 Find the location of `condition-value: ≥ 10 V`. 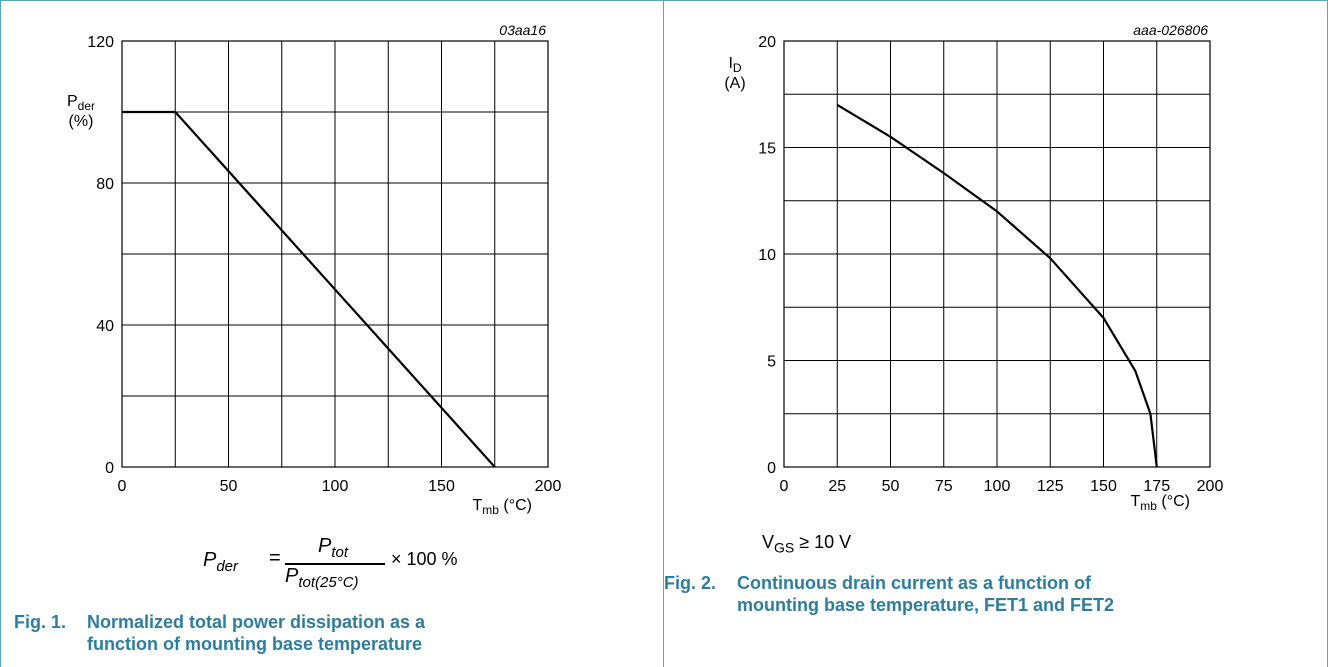

condition-value: ≥ 10 V is located at coordinates (823, 542).